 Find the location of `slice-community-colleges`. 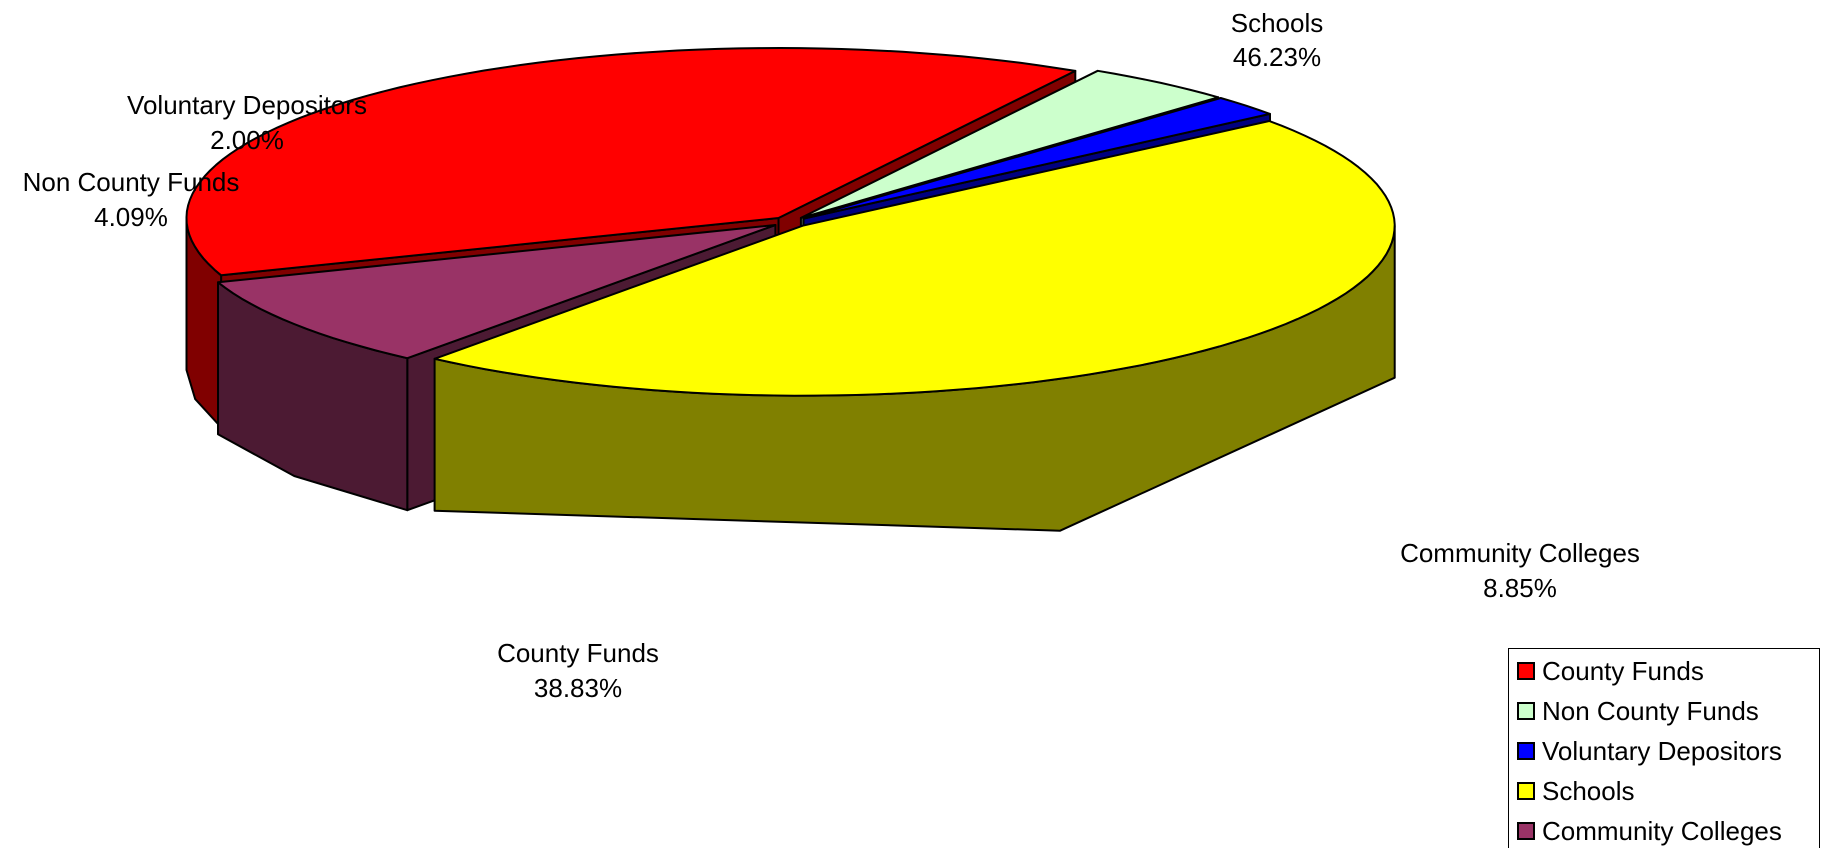

slice-community-colleges is located at coordinates (497, 292).